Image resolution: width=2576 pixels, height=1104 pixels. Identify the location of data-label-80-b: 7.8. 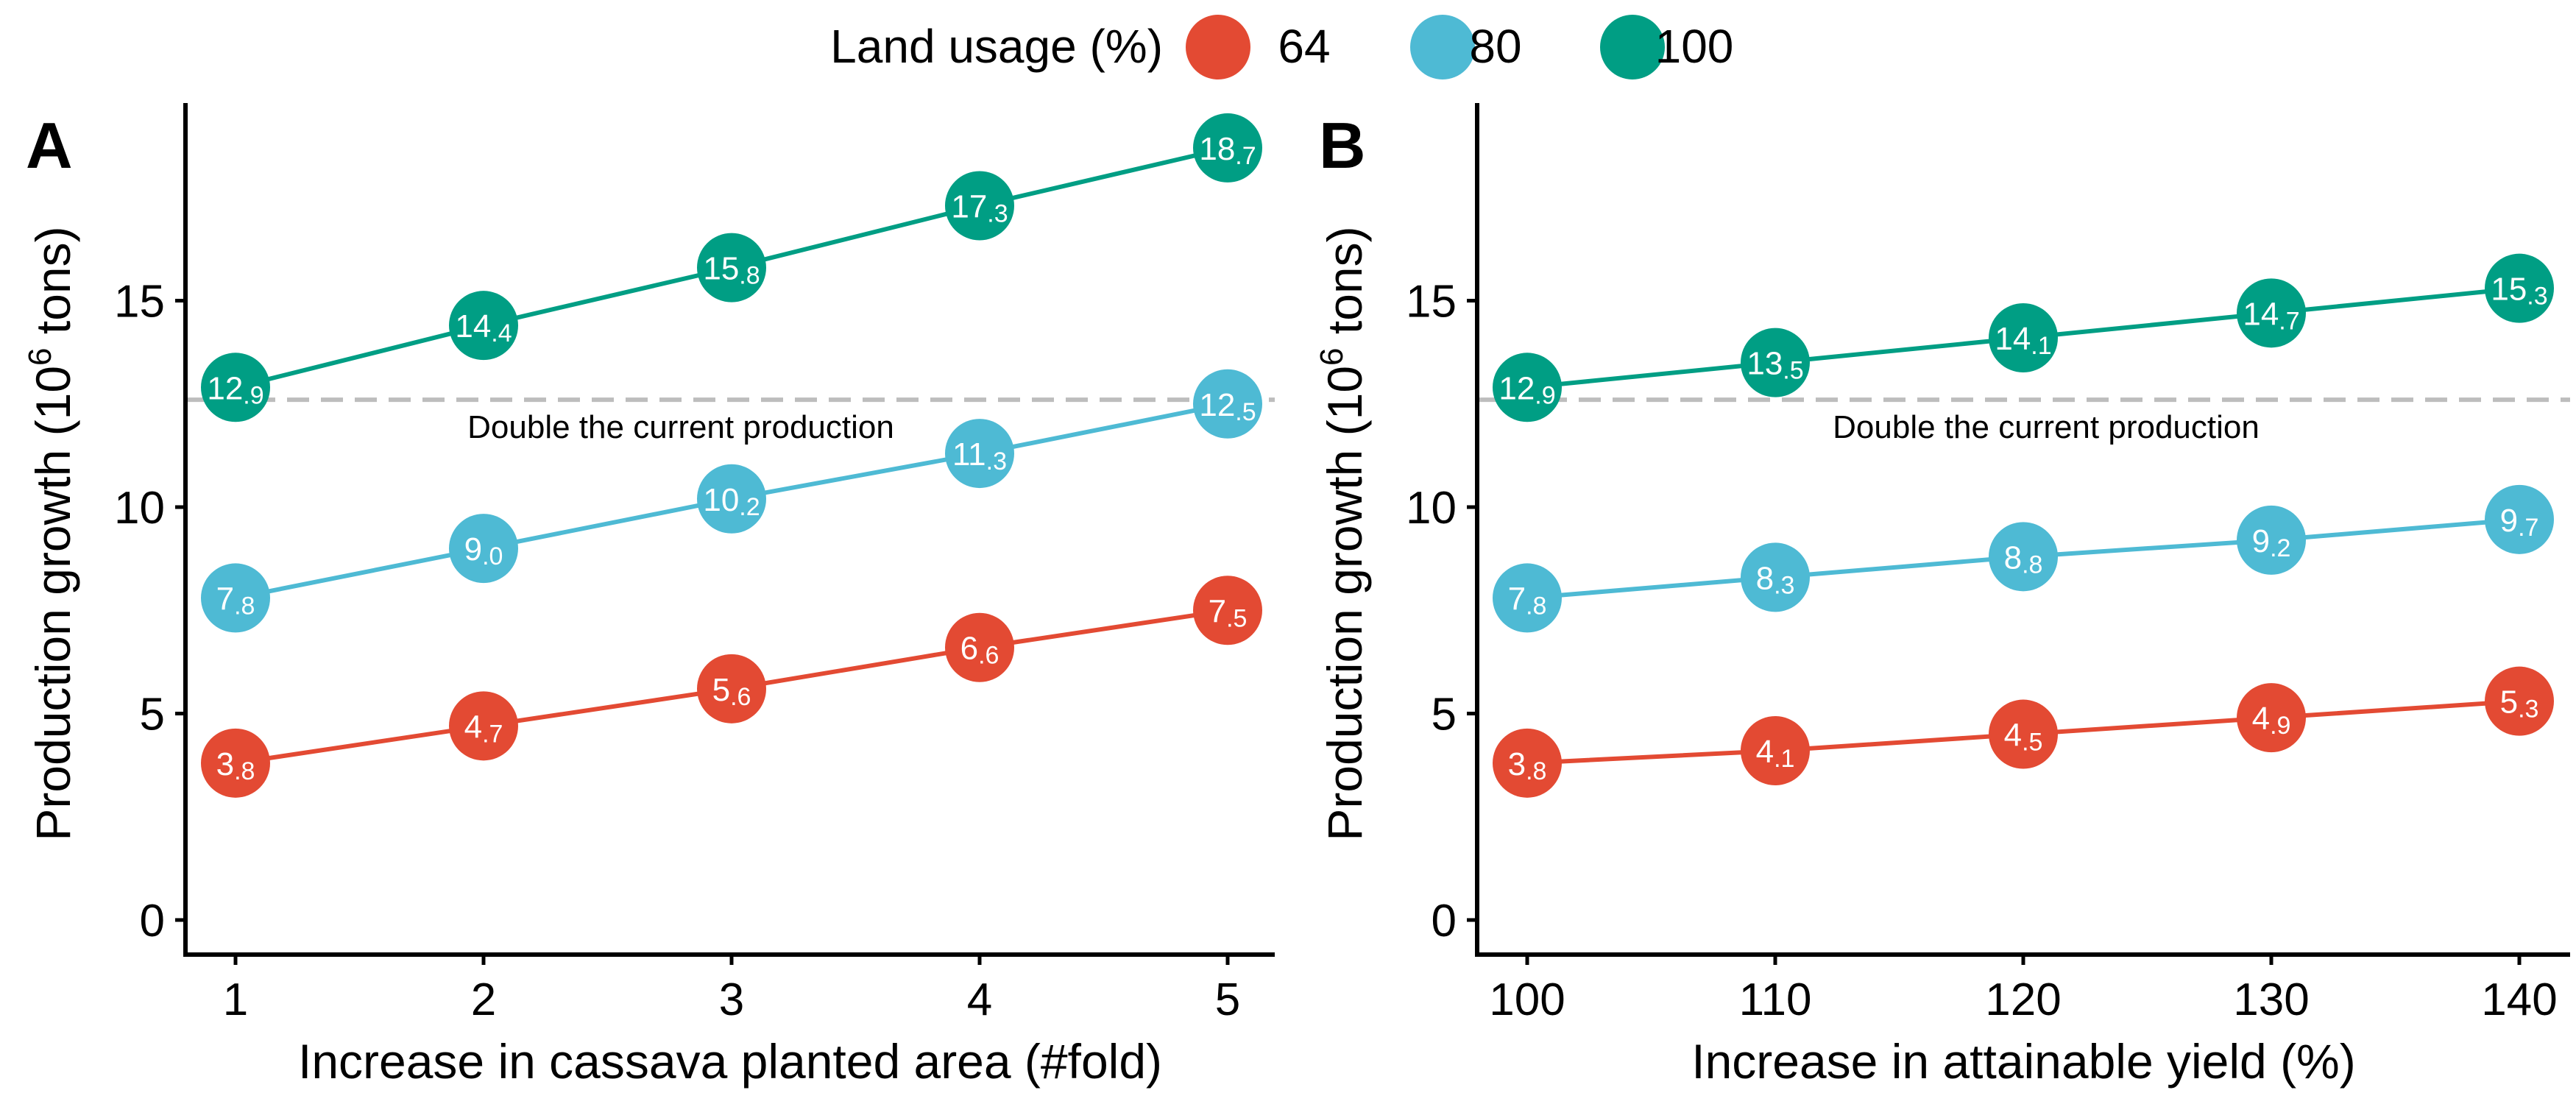
(1527, 600).